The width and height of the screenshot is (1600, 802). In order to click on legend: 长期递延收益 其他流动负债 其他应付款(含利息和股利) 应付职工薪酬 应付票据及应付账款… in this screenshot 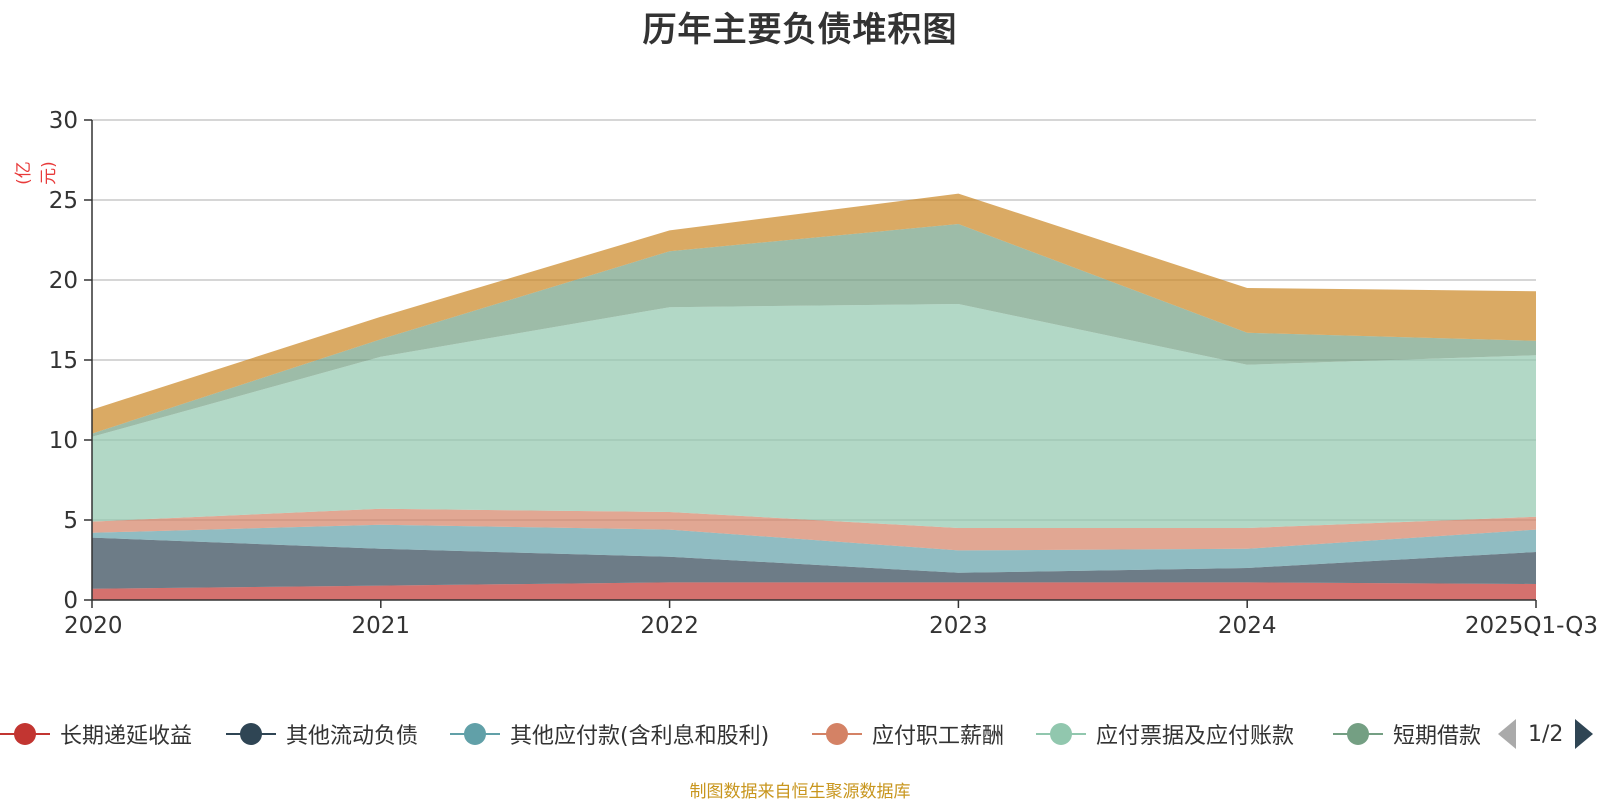, I will do `click(800, 734)`.